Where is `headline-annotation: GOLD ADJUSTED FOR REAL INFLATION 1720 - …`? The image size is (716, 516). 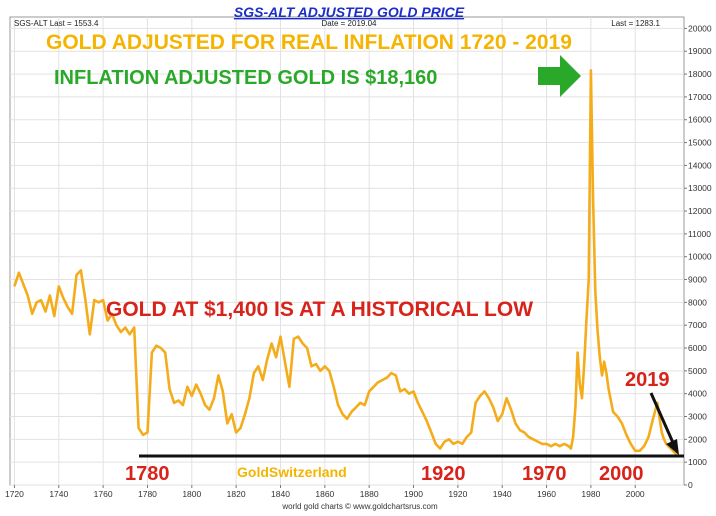
headline-annotation: GOLD ADJUSTED FOR REAL INFLATION 1720 - … is located at coordinates (309, 42).